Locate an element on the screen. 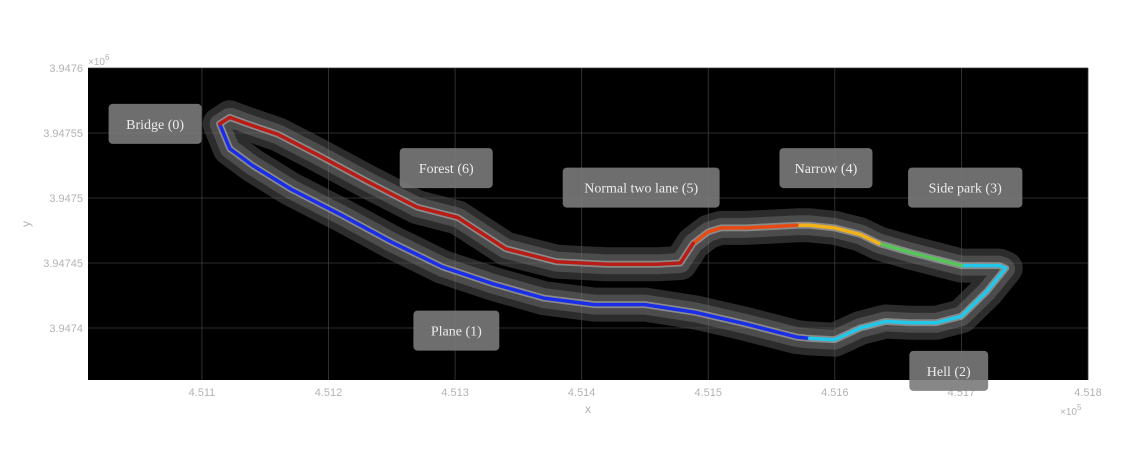 This screenshot has height=462, width=1142. x-tick-label: 4.516 is located at coordinates (835, 393).